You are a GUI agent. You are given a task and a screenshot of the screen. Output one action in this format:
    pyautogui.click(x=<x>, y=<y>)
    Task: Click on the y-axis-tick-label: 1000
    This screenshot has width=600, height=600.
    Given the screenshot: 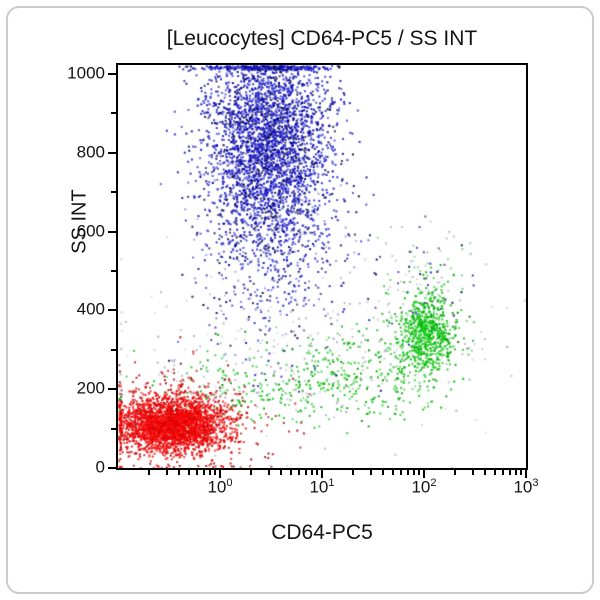 What is the action you would take?
    pyautogui.click(x=86, y=73)
    